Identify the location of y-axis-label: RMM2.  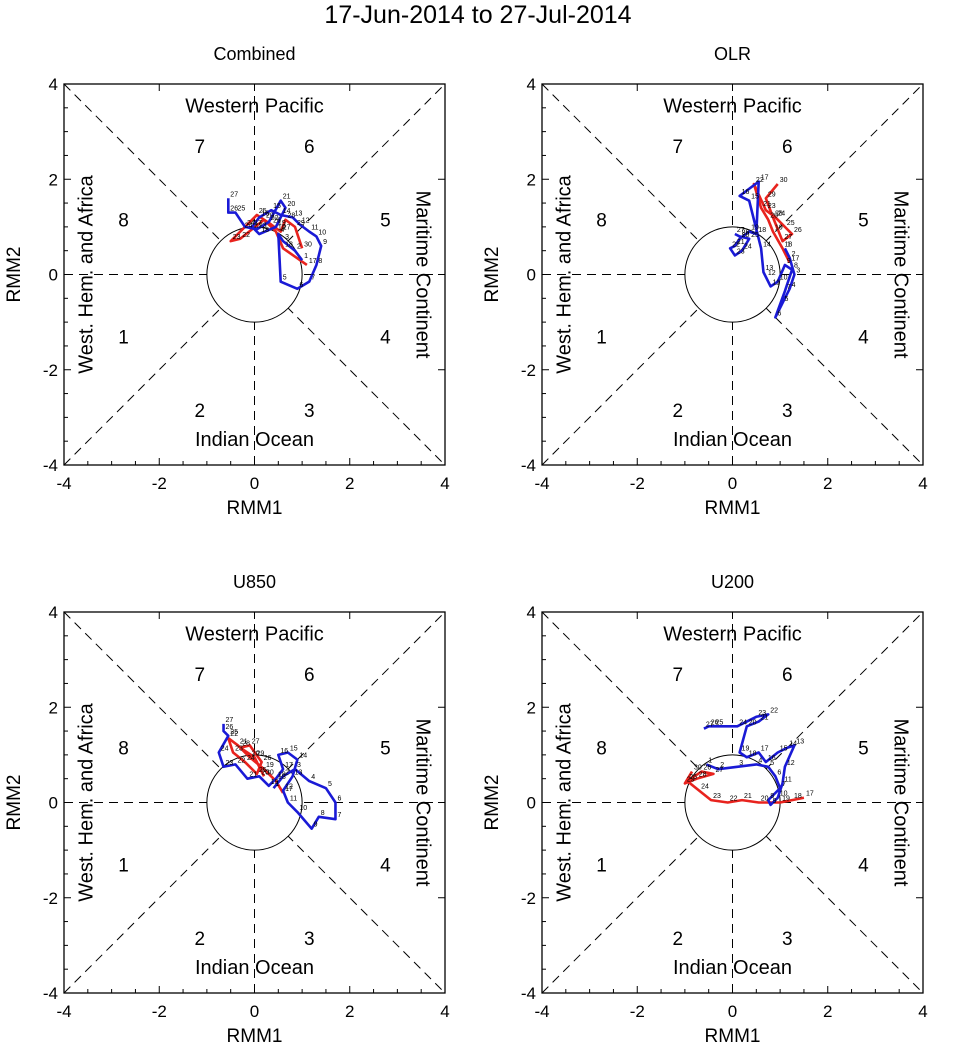
(14, 275).